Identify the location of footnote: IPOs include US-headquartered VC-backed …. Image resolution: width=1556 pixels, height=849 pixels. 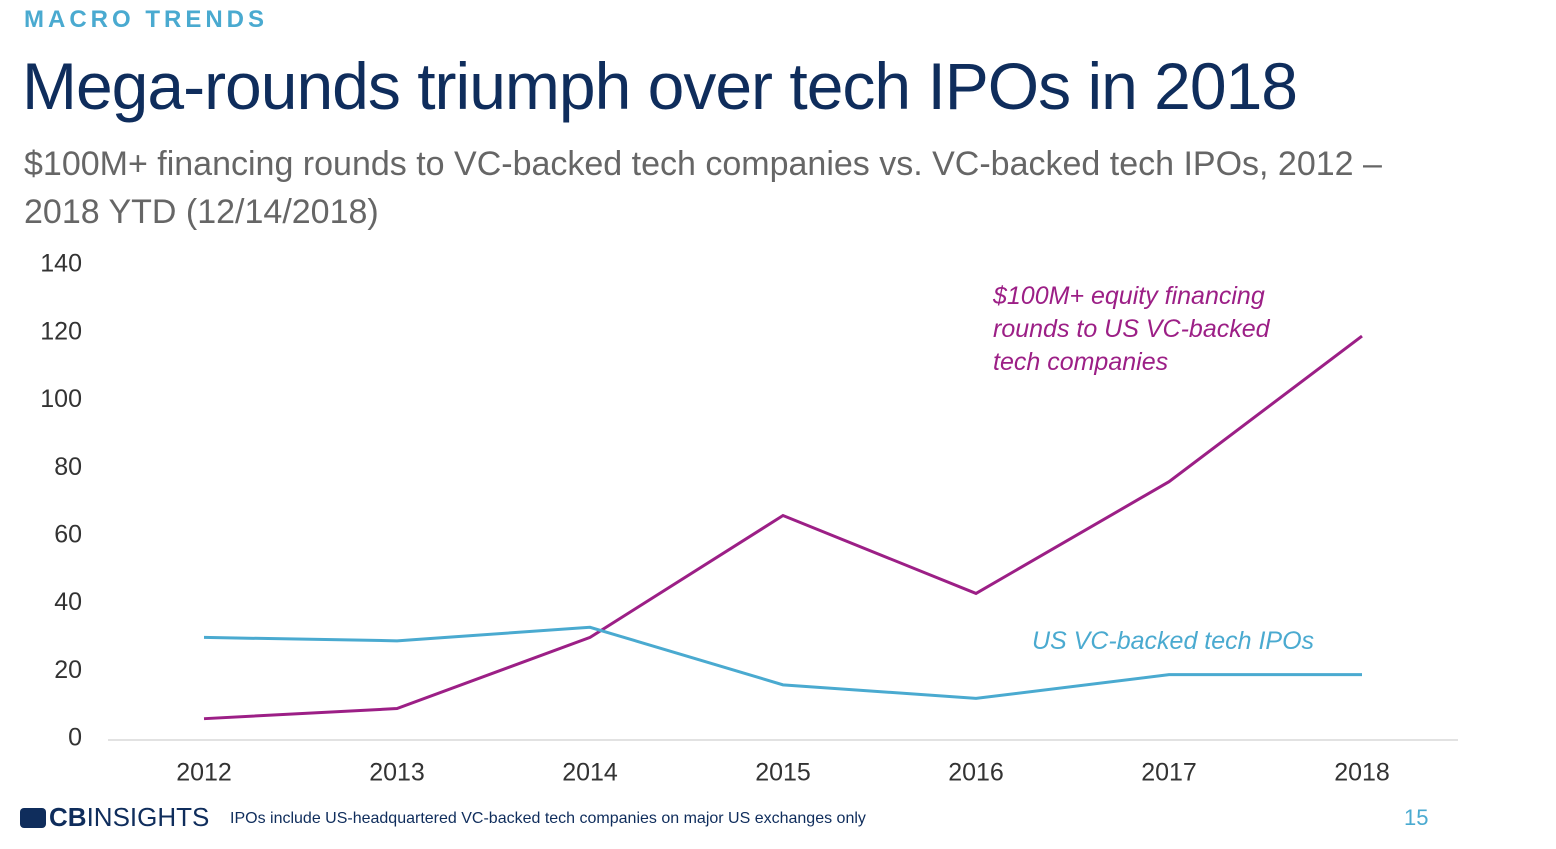
(548, 818).